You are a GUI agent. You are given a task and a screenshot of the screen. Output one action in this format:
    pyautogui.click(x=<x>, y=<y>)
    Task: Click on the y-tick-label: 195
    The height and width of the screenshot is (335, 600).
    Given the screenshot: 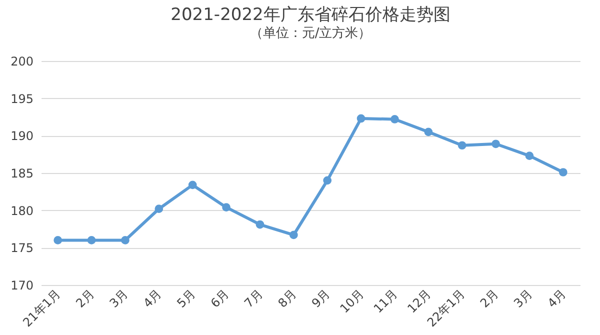 What is the action you would take?
    pyautogui.click(x=22, y=99)
    